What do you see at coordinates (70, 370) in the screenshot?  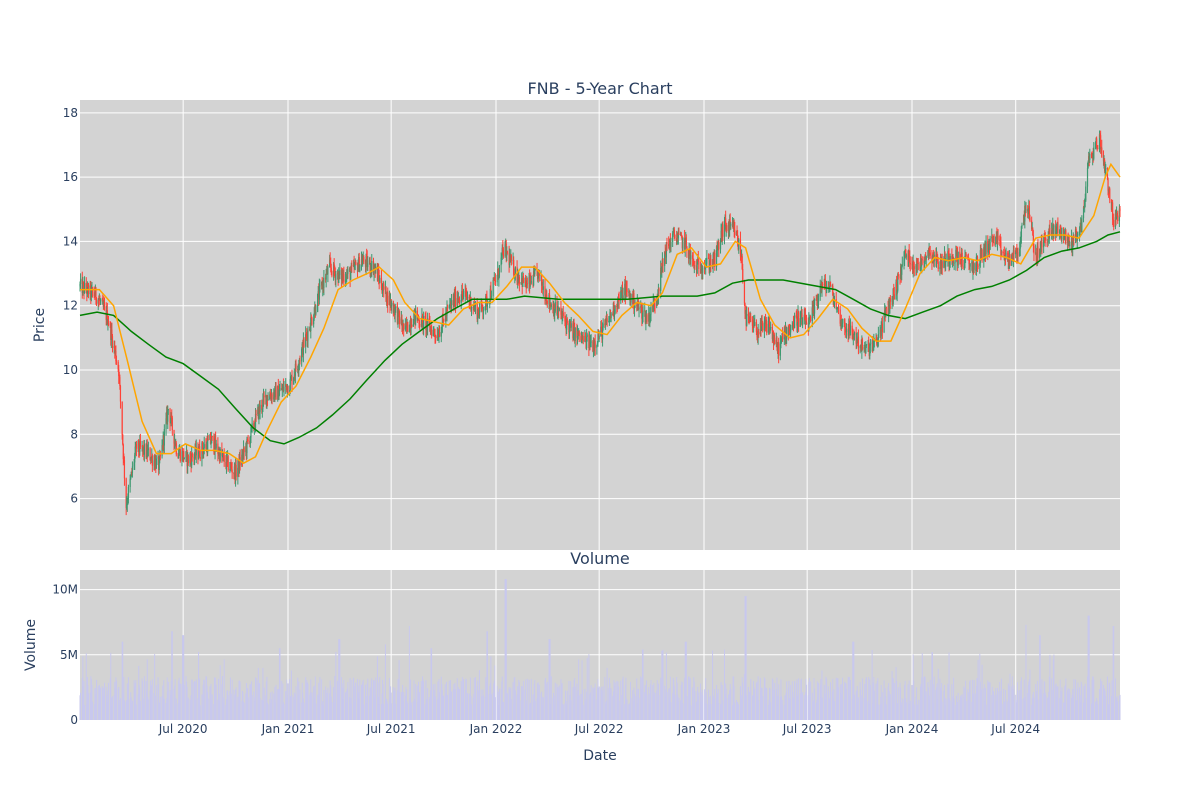 I see `price-y-tick-label: 10` at bounding box center [70, 370].